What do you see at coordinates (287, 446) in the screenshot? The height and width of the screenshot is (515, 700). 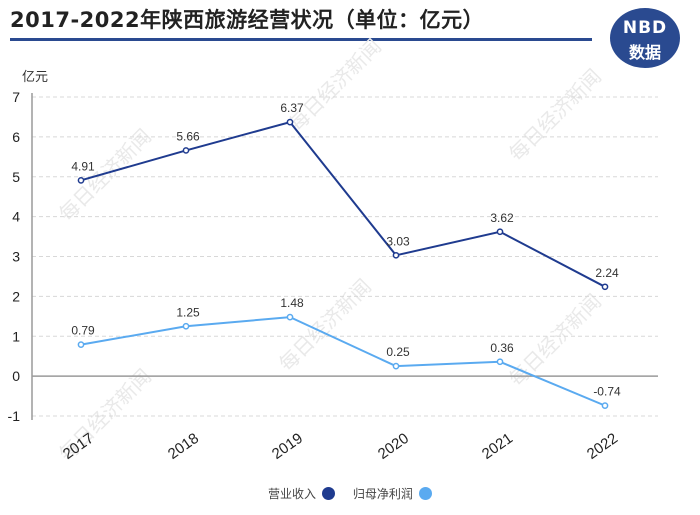 I see `x-tick-label: 2019` at bounding box center [287, 446].